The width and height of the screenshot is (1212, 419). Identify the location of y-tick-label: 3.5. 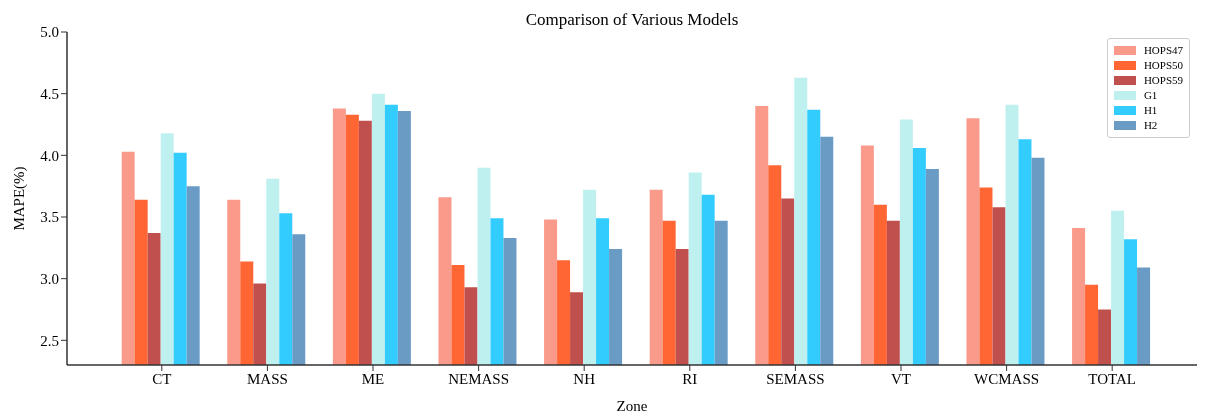
(49, 217).